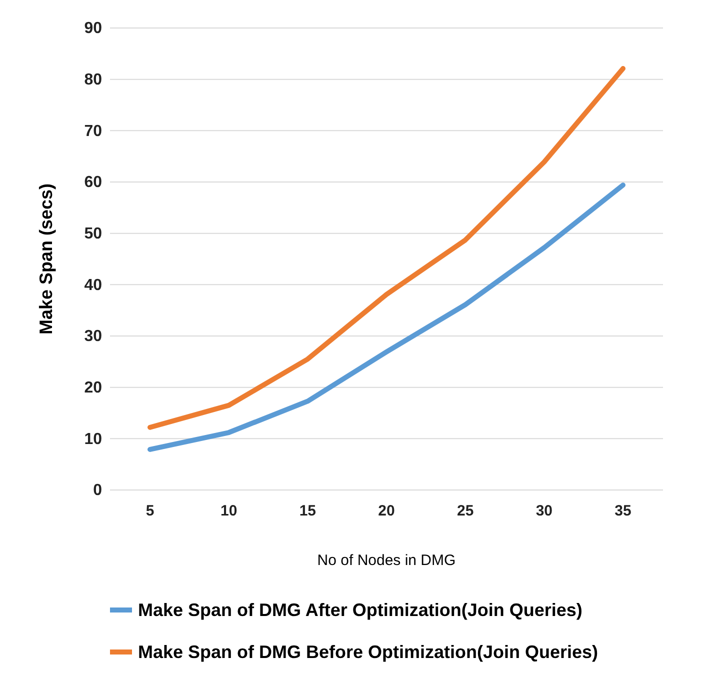  Describe the element at coordinates (93, 387) in the screenshot. I see `y-tick-label: 20` at that location.